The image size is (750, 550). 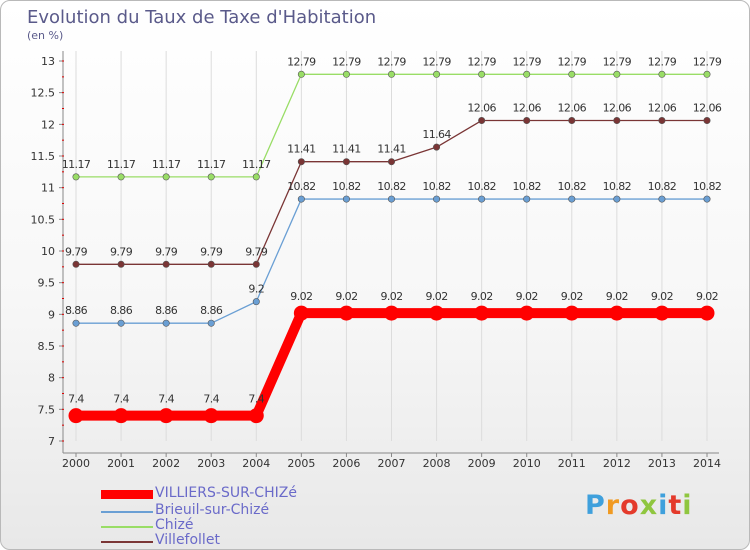 I want to click on logo-letter: t, so click(x=675, y=505).